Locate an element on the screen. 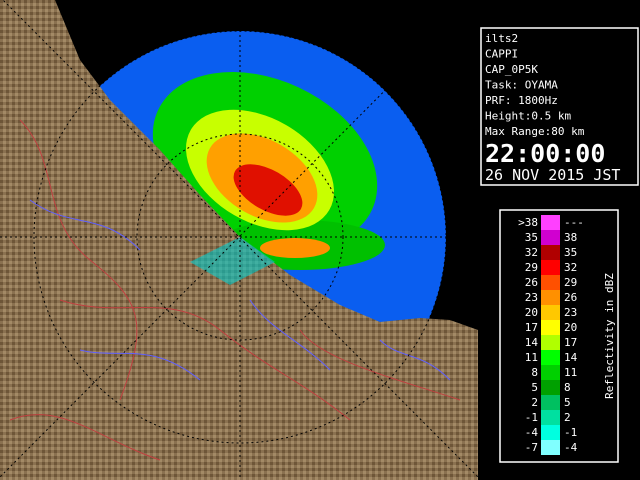 The width and height of the screenshot is (640, 480). legend-low: 17 is located at coordinates (531, 327).